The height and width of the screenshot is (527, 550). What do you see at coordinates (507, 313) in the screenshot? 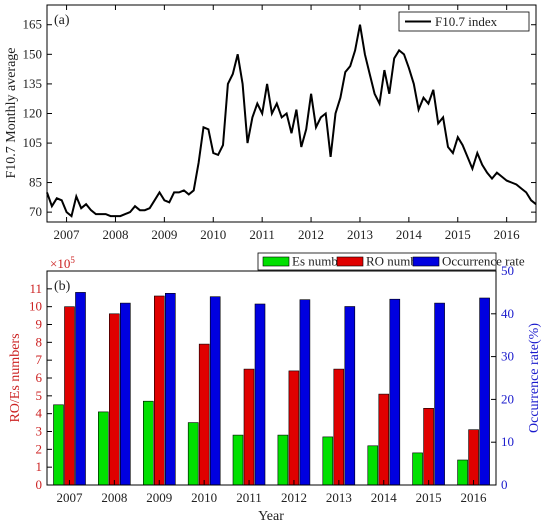
I see `panel-b-right-tick-label: 40` at bounding box center [507, 313].